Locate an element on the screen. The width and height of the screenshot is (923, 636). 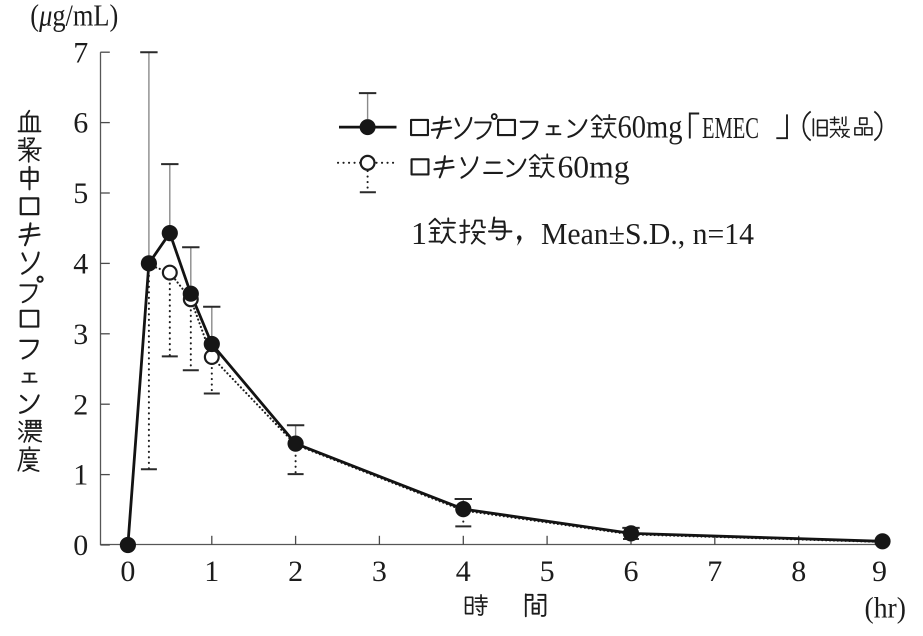
svg-text: 9 is located at coordinates (879, 571).